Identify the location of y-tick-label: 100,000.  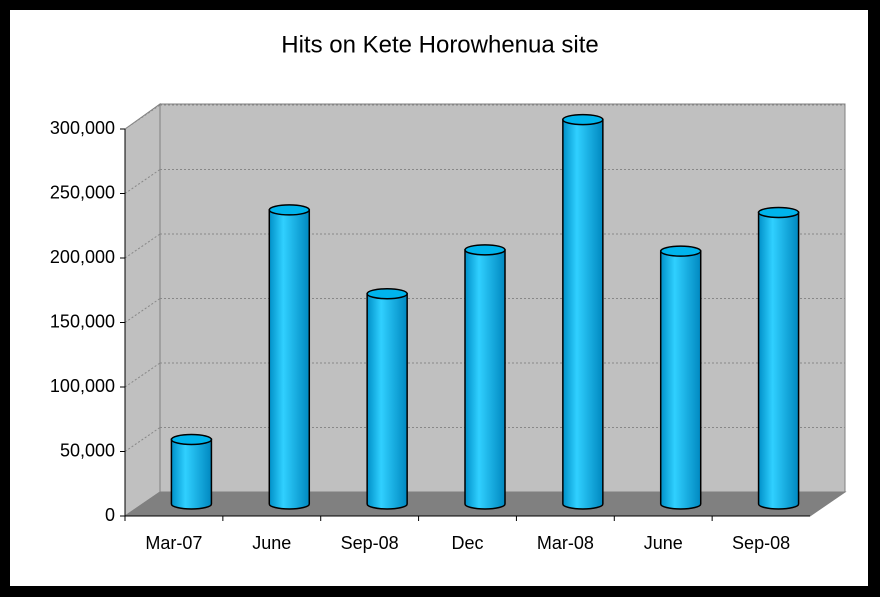
(82, 386).